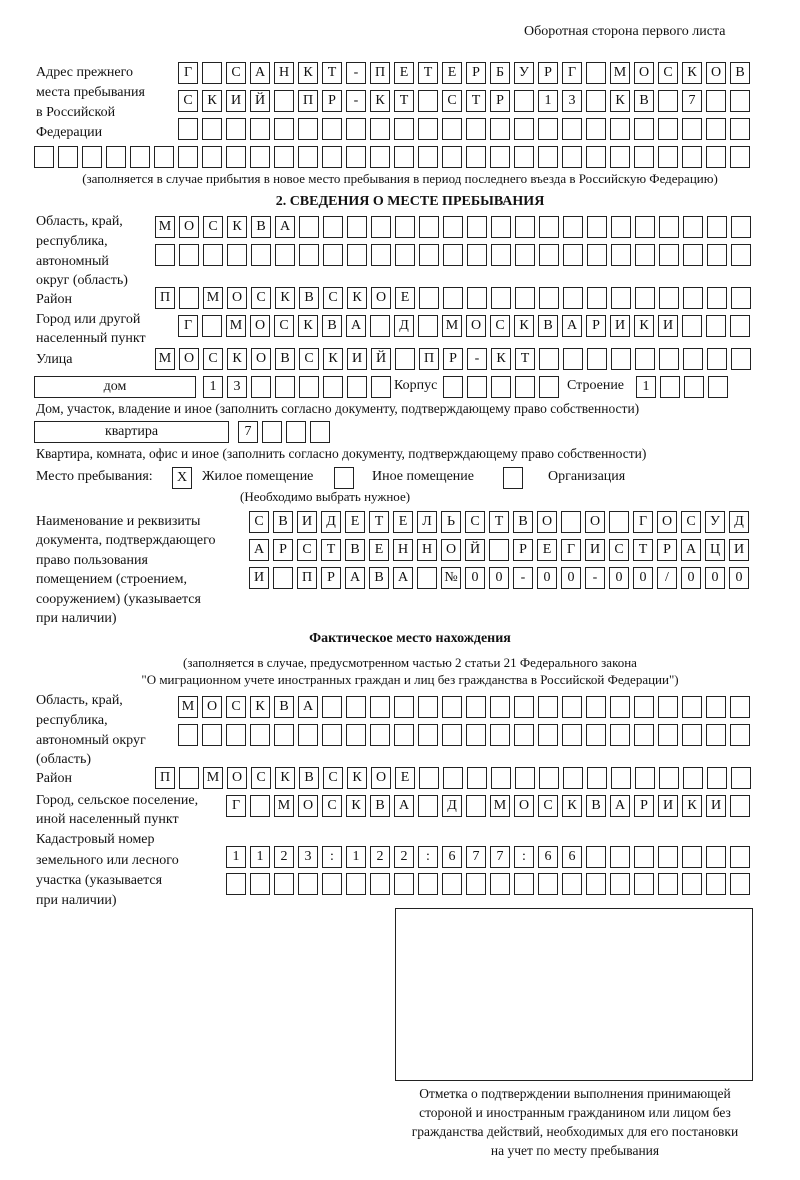 The height and width of the screenshot is (1180, 800). Describe the element at coordinates (131, 432) in the screenshot. I see `apartment-type-field: квартира` at that location.